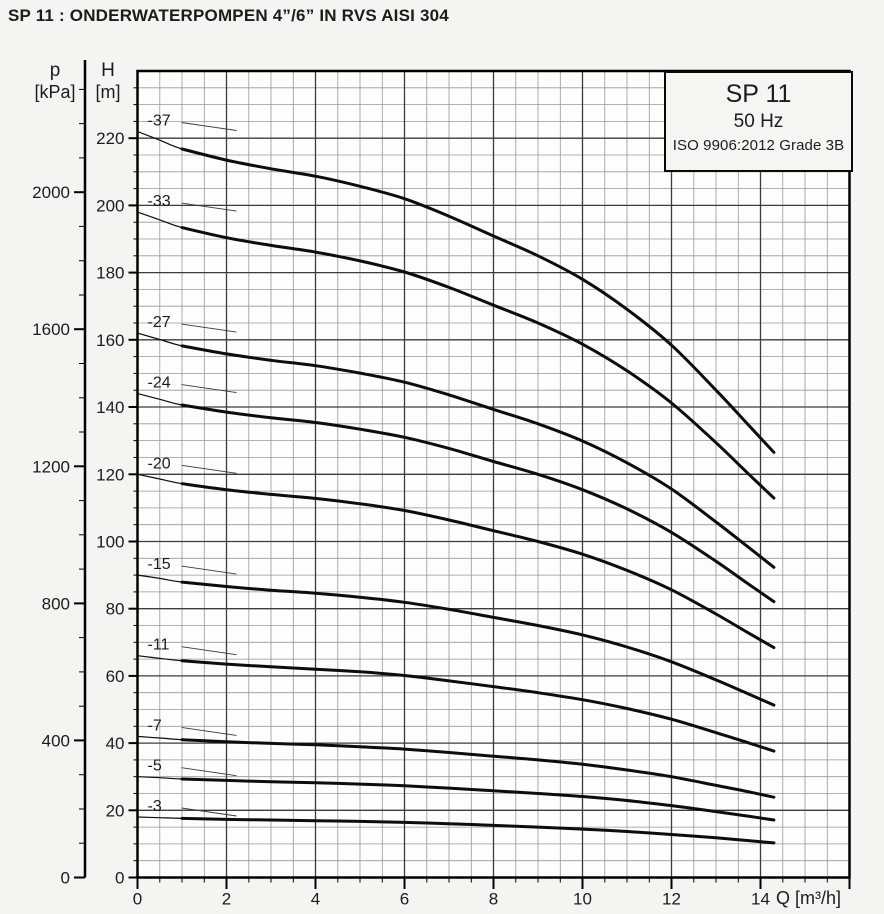 Image resolution: width=884 pixels, height=914 pixels. Describe the element at coordinates (209, 469) in the screenshot. I see `curve-label-leader--20` at that location.